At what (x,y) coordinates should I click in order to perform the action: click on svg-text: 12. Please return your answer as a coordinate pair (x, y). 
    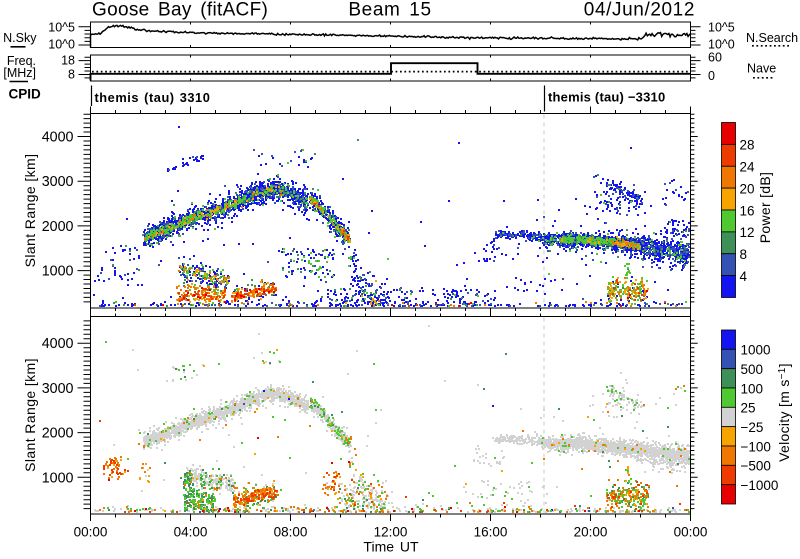
    Looking at the image, I should click on (747, 232).